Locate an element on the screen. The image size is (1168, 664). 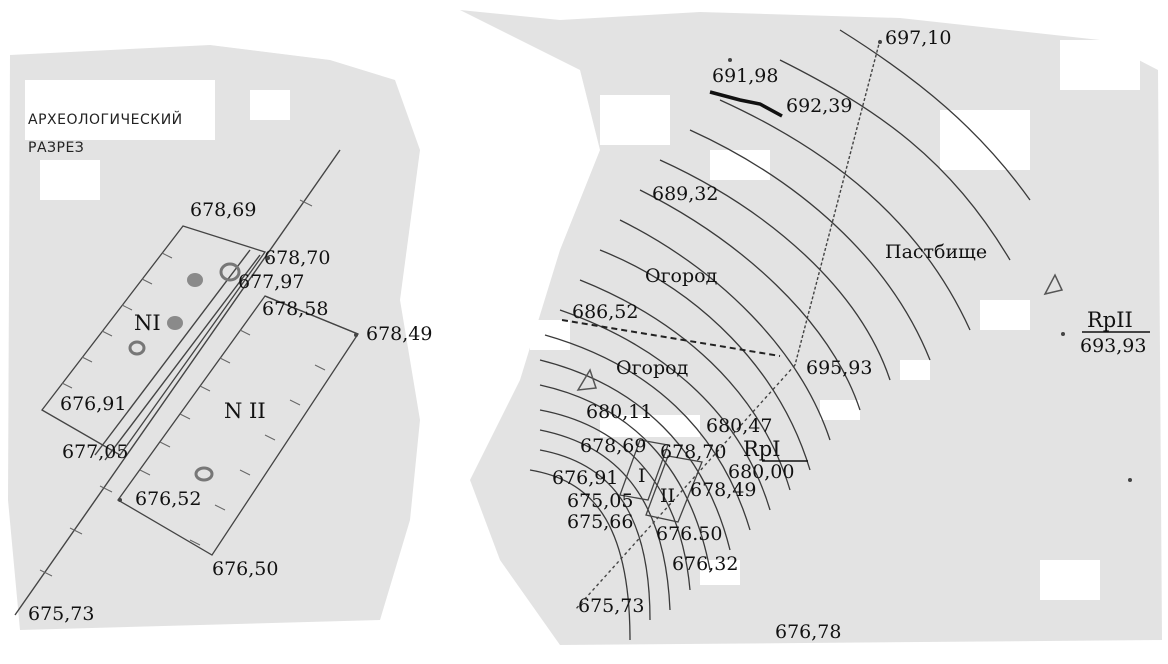
elev-675-73: 675,73 is located at coordinates (61, 614).